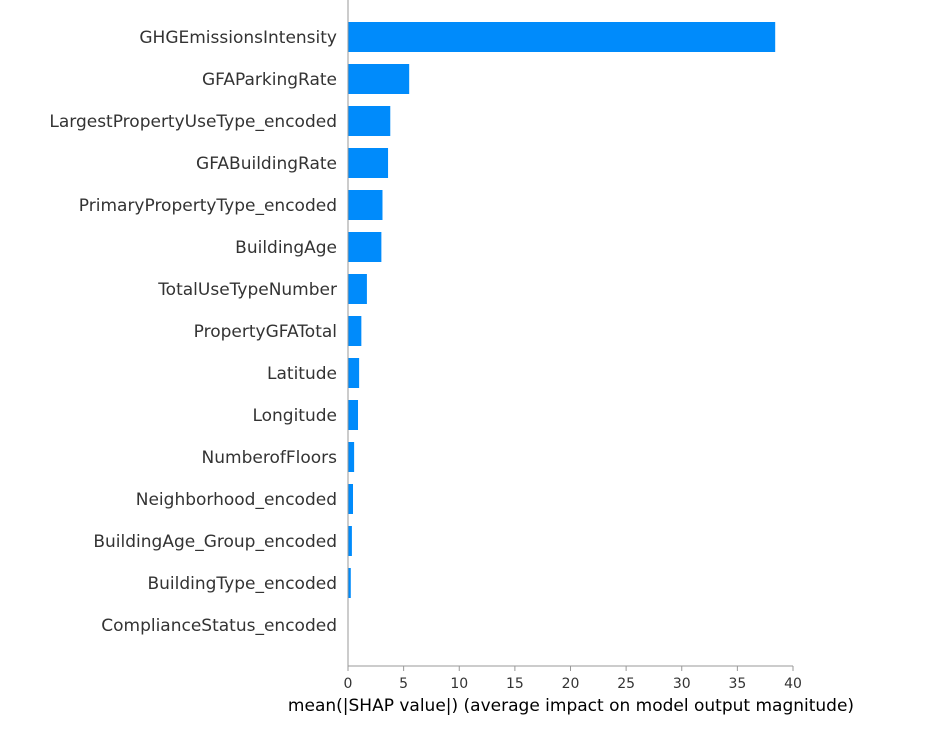  What do you see at coordinates (247, 290) in the screenshot?
I see `category-label: TotalUseTypeNumber` at bounding box center [247, 290].